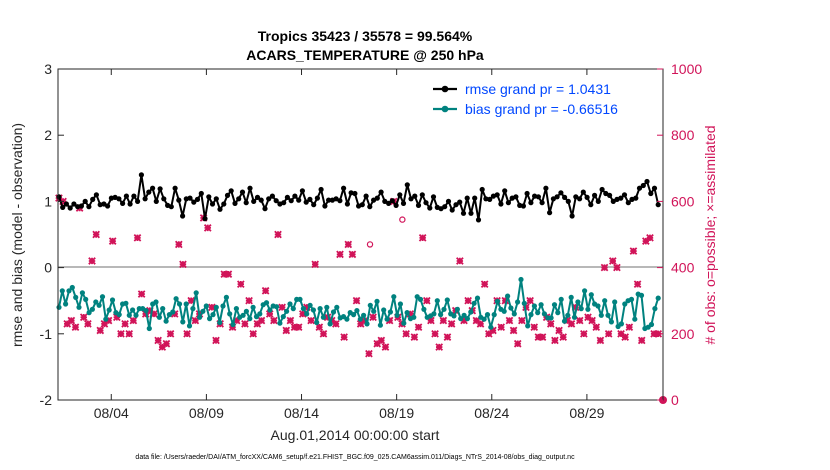  Describe the element at coordinates (355, 435) in the screenshot. I see `x-axis-label: Aug.01,2014 00:00:00 start` at that location.